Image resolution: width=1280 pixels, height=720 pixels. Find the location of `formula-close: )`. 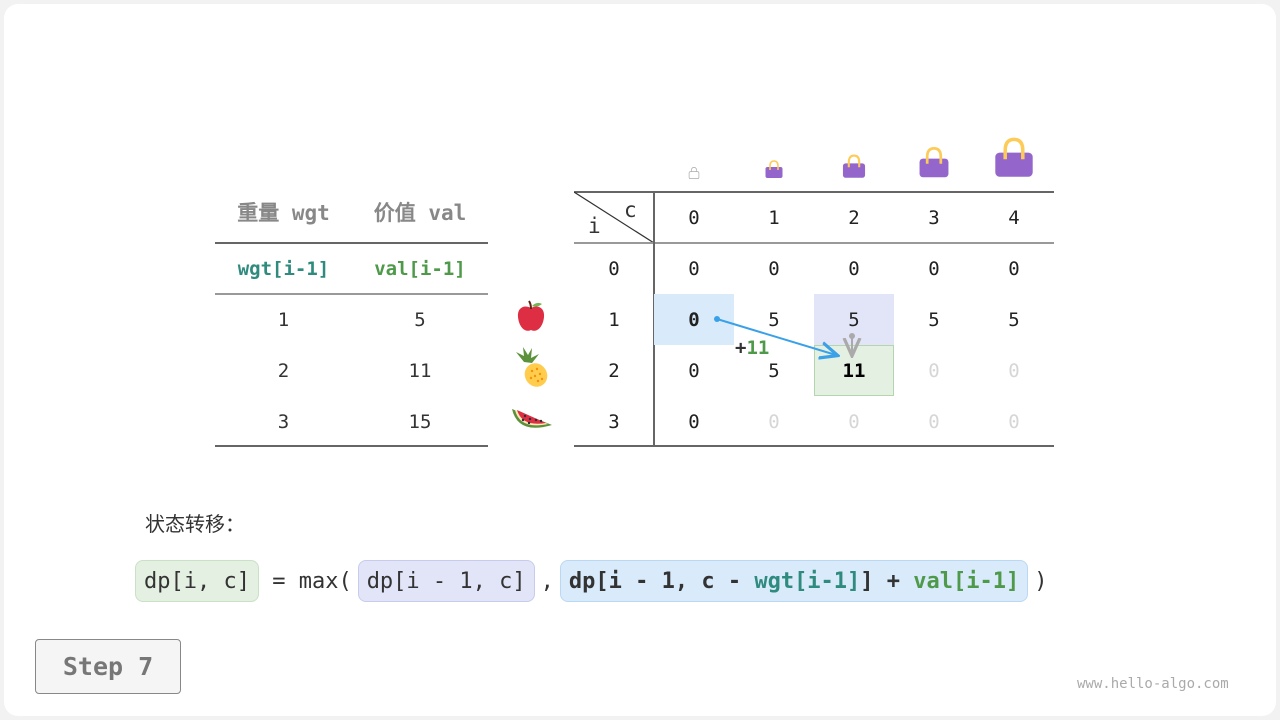

formula-close: ) is located at coordinates (1041, 581).